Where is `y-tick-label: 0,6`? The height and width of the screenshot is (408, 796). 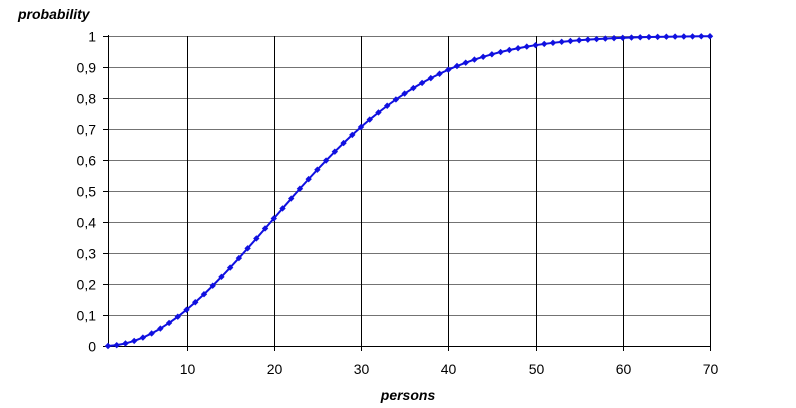
y-tick-label: 0,6 is located at coordinates (87, 161).